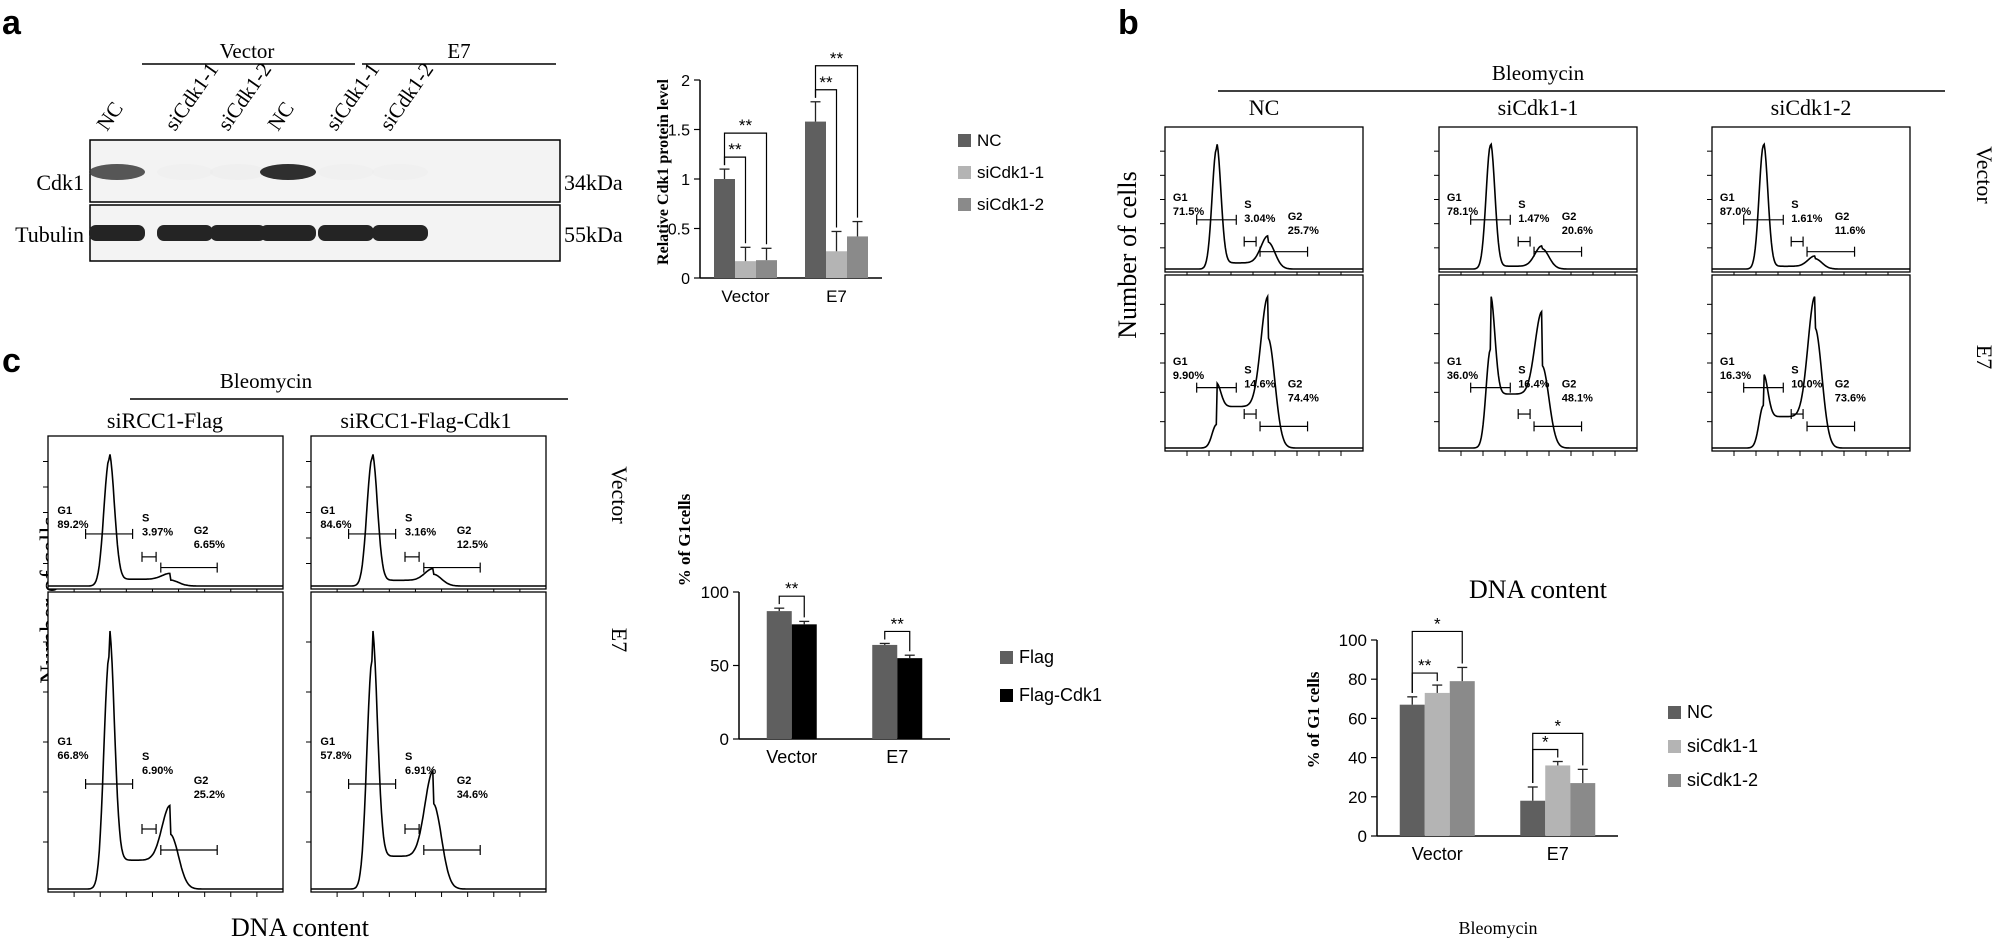 This screenshot has height=944, width=2000. I want to click on gate-value-g2: 12.5%, so click(472, 545).